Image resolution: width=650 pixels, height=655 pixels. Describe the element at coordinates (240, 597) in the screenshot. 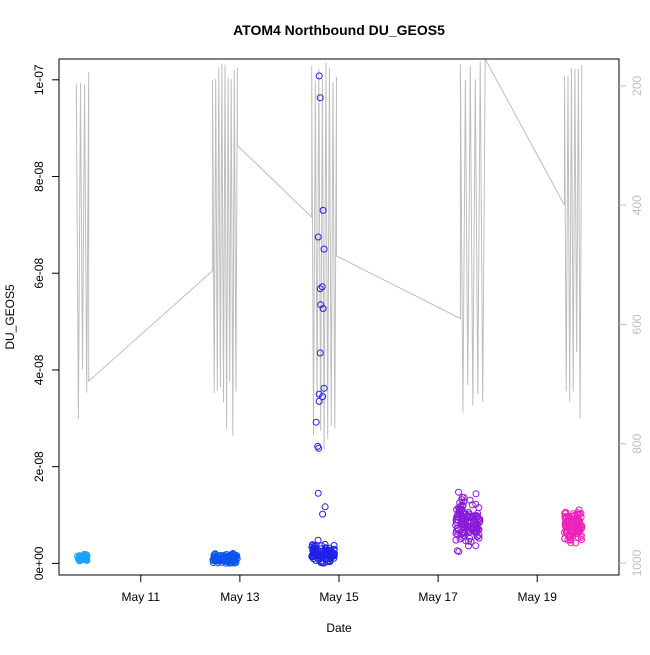

I see `x-tick-label: May 13` at that location.